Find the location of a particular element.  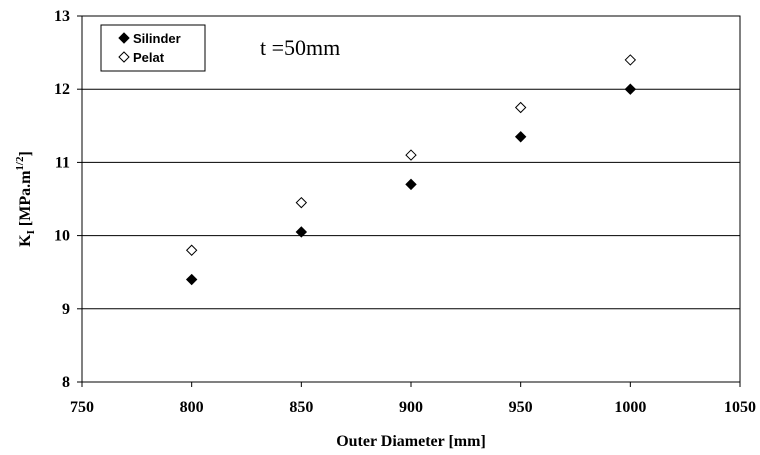

x-tick-label: 850 is located at coordinates (301, 407).